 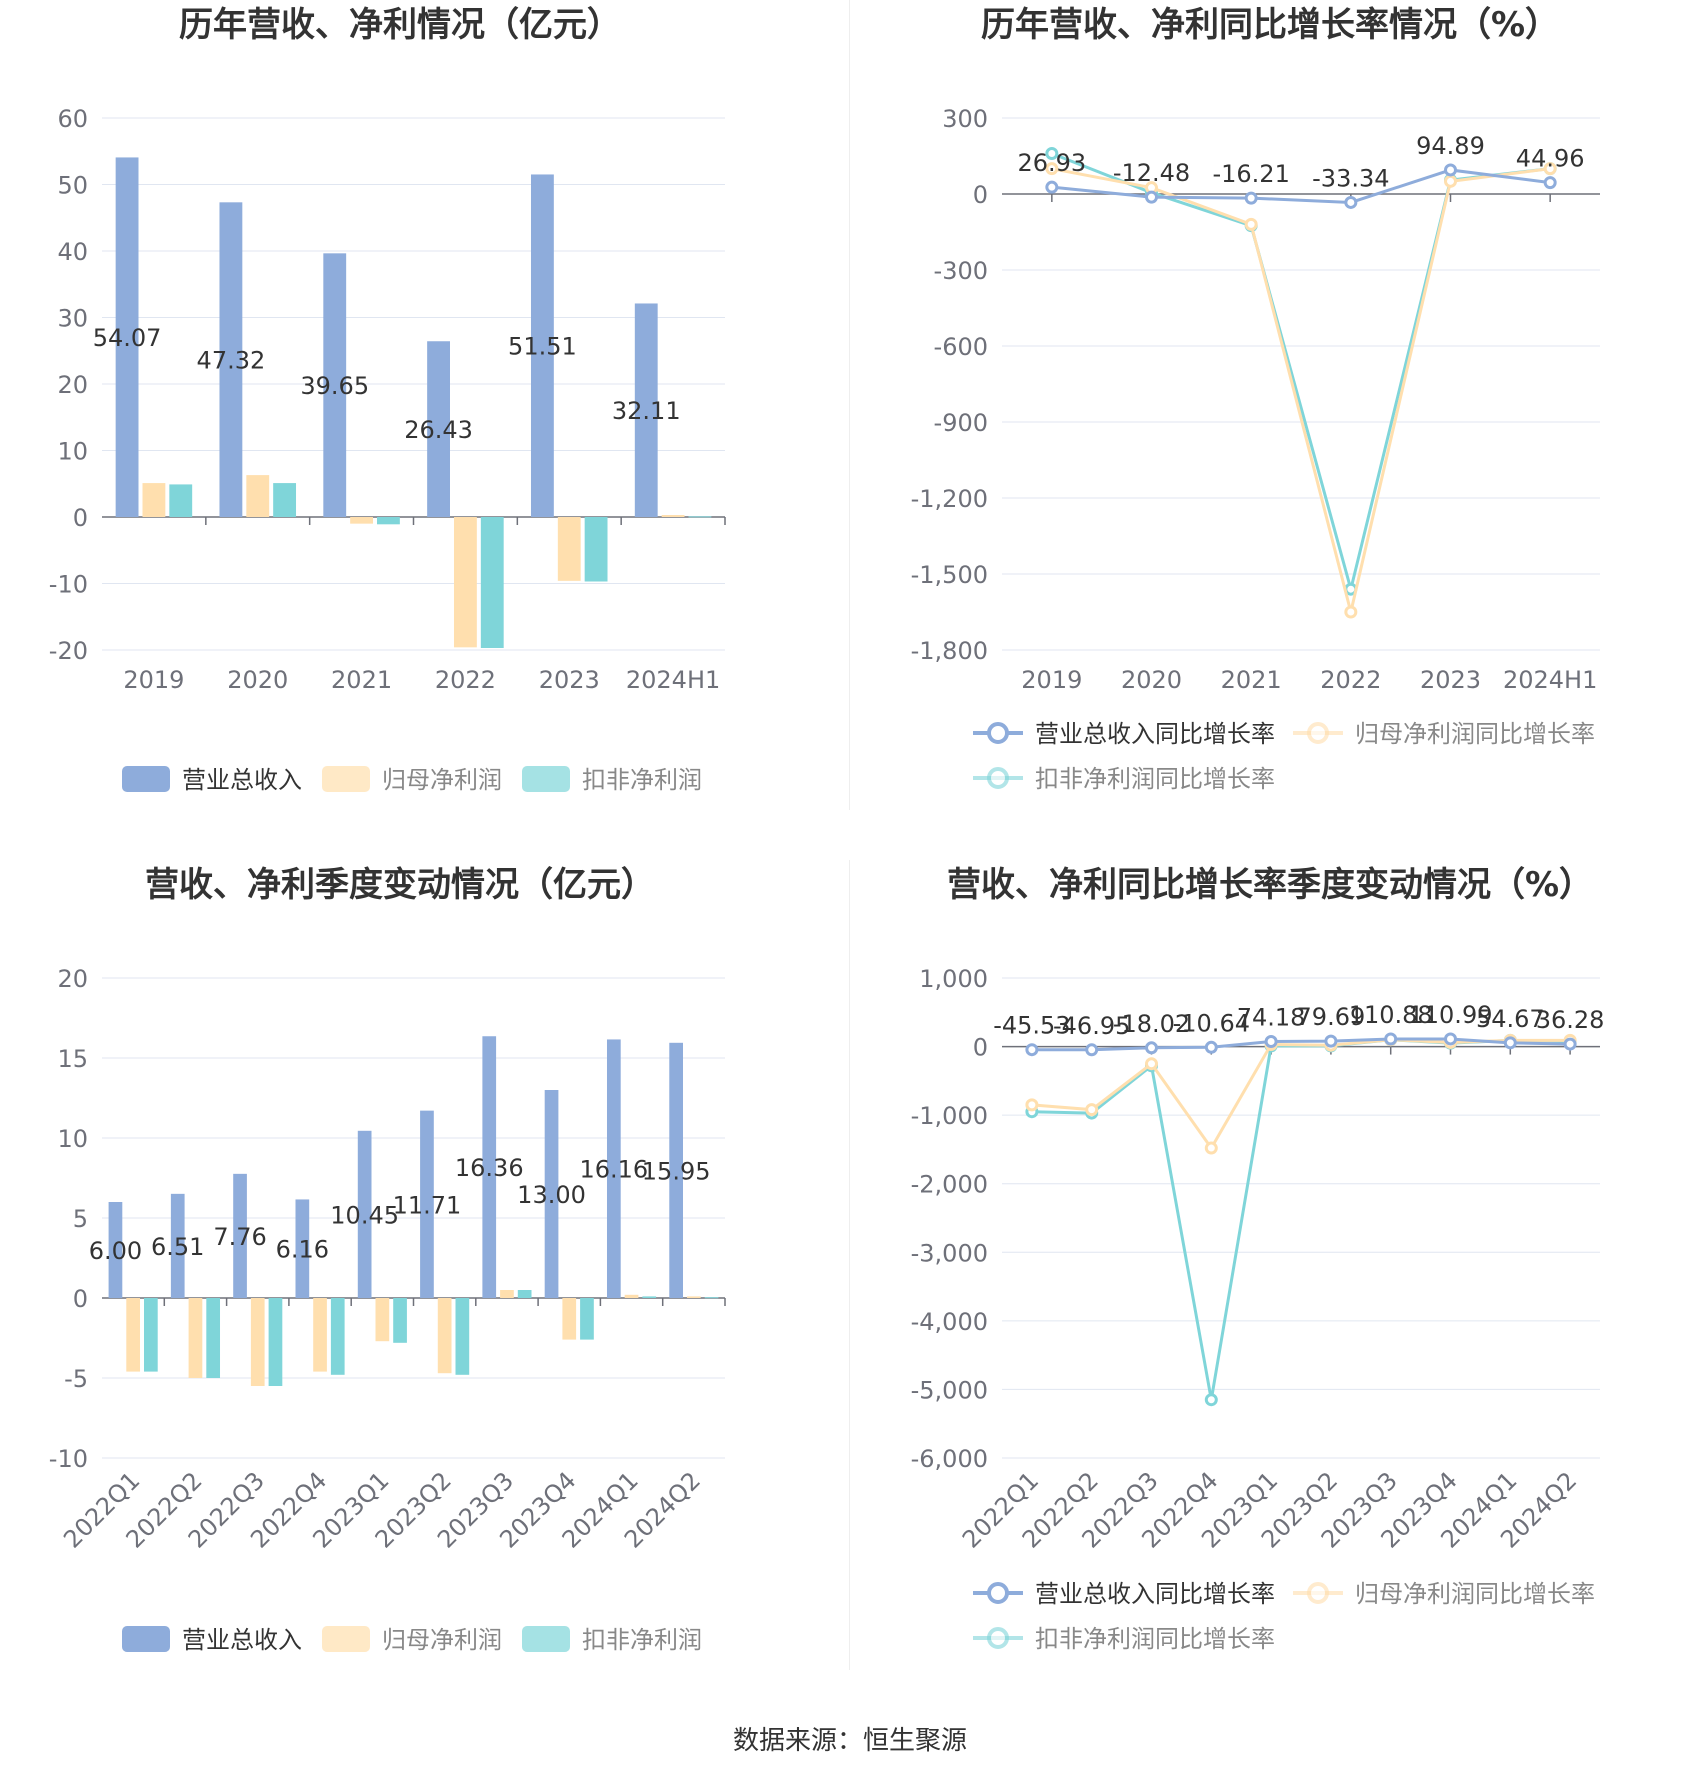 What do you see at coordinates (72, 452) in the screenshot?
I see `y-tick-label: 10` at bounding box center [72, 452].